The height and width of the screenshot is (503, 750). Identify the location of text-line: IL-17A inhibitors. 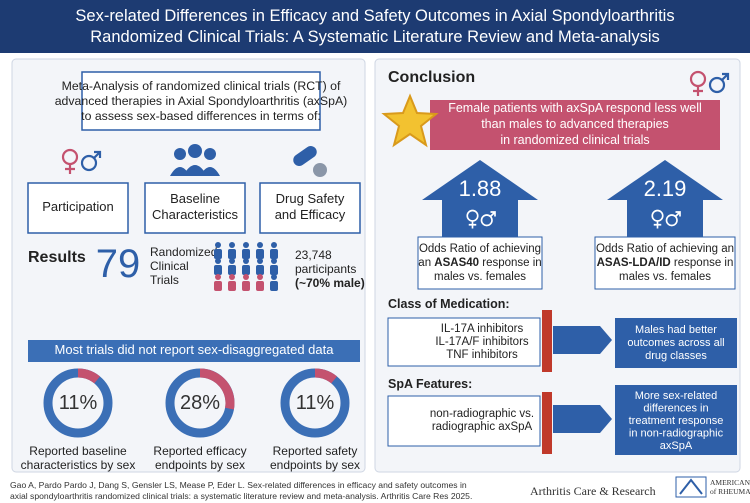
(482, 329).